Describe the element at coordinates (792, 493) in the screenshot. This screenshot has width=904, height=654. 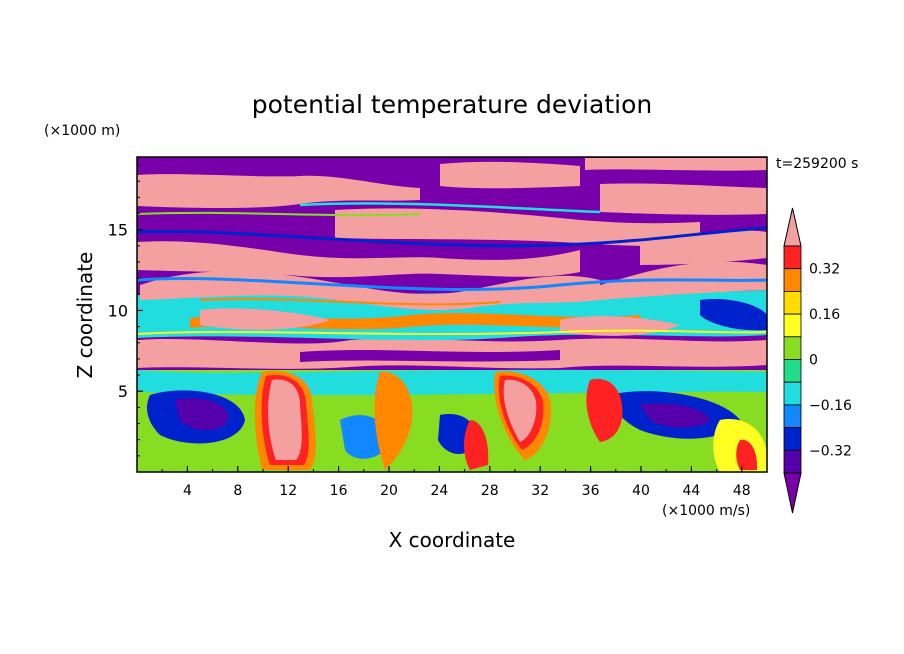
I see `colorbar-min-arrow` at that location.